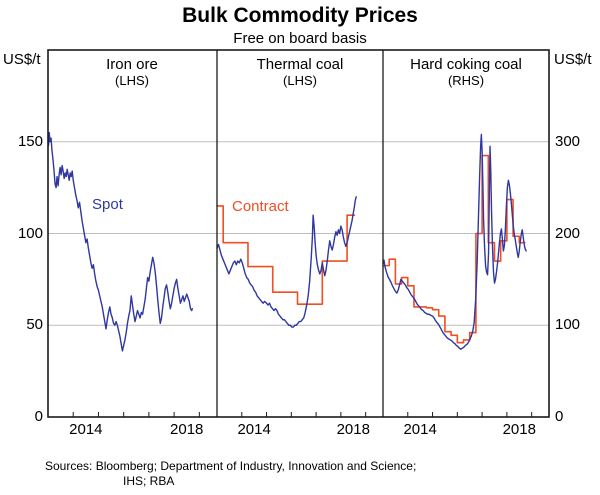 The image size is (600, 495). I want to click on panel-header-iron-ore: Iron ore (LHS), so click(132, 72).